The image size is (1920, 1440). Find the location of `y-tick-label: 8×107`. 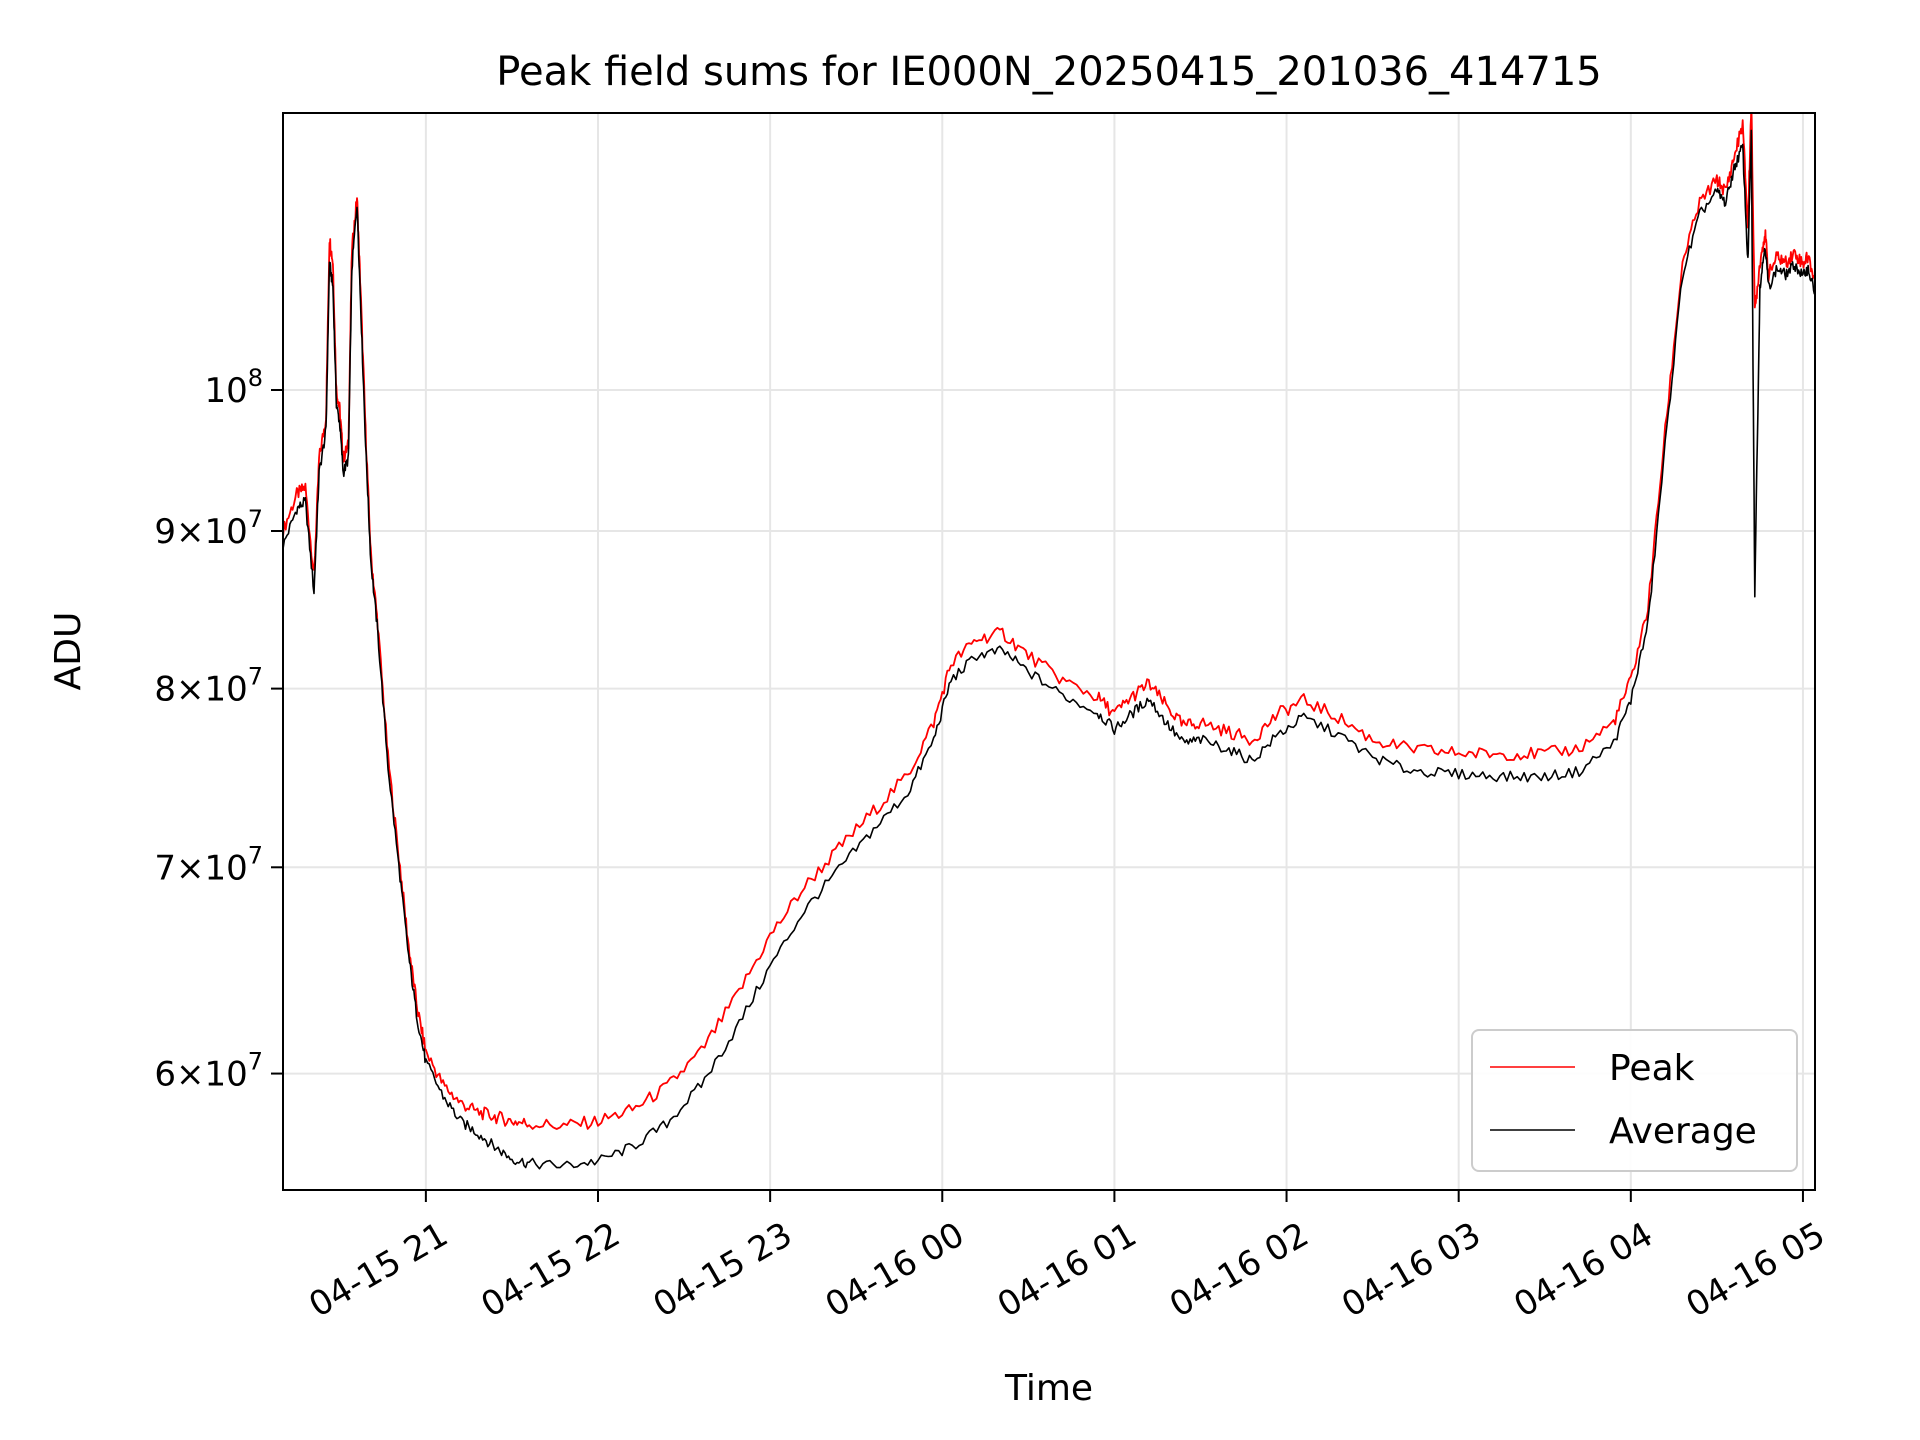

y-tick-label: 8×107 is located at coordinates (208, 686).